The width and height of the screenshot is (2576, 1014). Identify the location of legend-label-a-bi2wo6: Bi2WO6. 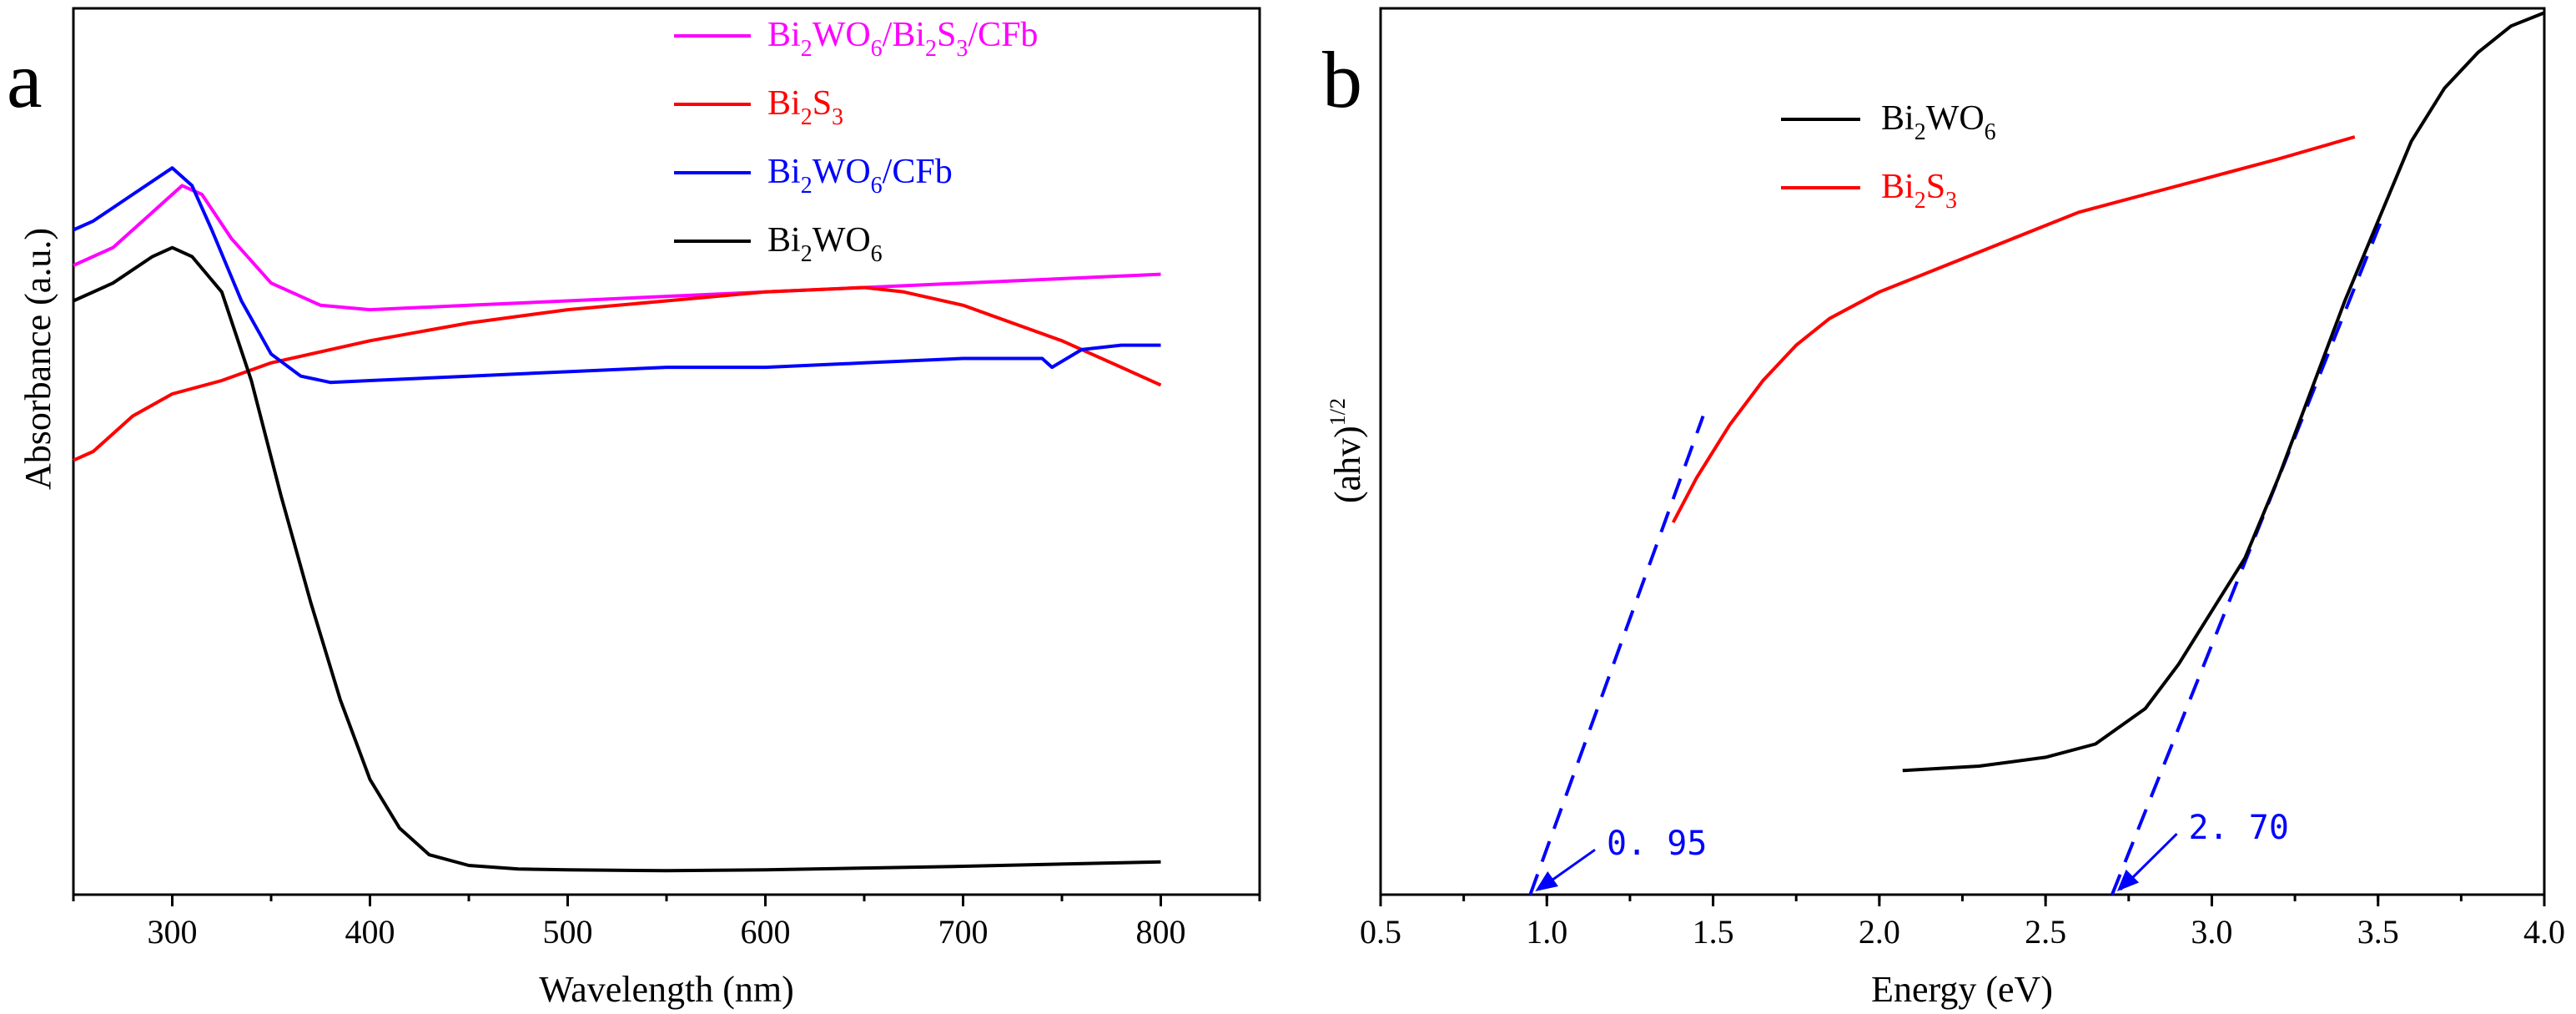
(825, 244).